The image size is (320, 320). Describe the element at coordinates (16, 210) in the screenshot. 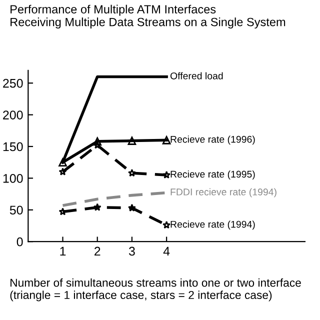

I see `y-tick-label: 50` at that location.